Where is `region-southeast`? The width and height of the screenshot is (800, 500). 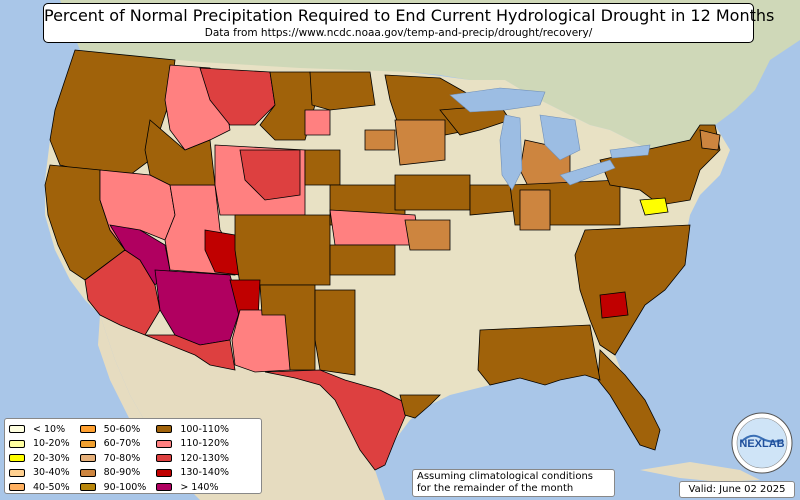 region-southeast is located at coordinates (632, 290).